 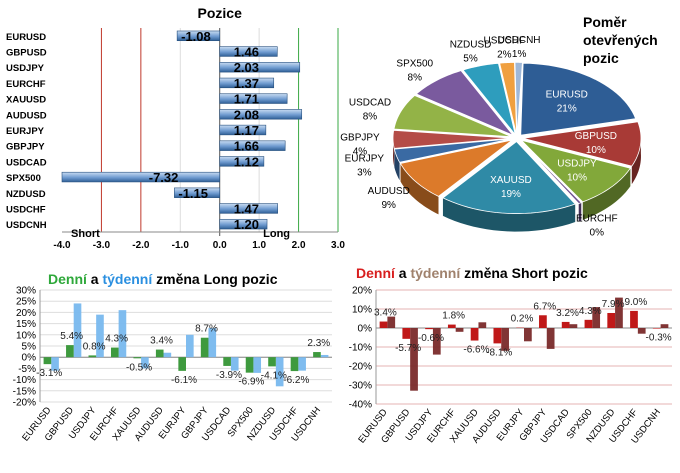 What do you see at coordinates (642, 331) in the screenshot?
I see `short-weekly-bar-usdchf` at bounding box center [642, 331].